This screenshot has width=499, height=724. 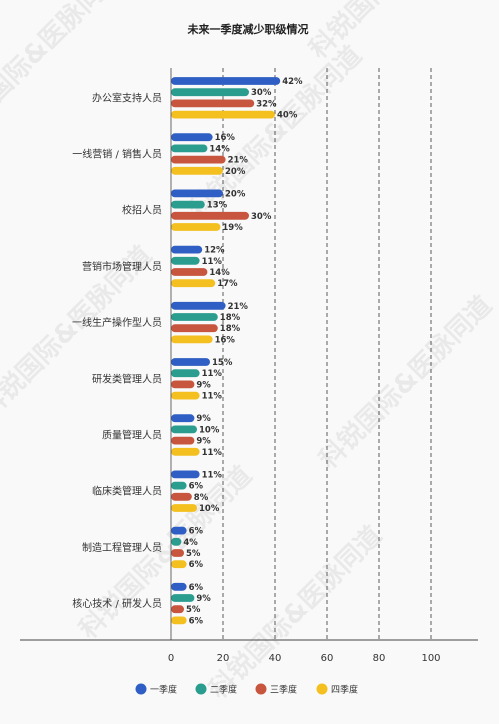 What do you see at coordinates (248, 29) in the screenshot?
I see `chart-title: 未来一季度减少职级情况` at bounding box center [248, 29].